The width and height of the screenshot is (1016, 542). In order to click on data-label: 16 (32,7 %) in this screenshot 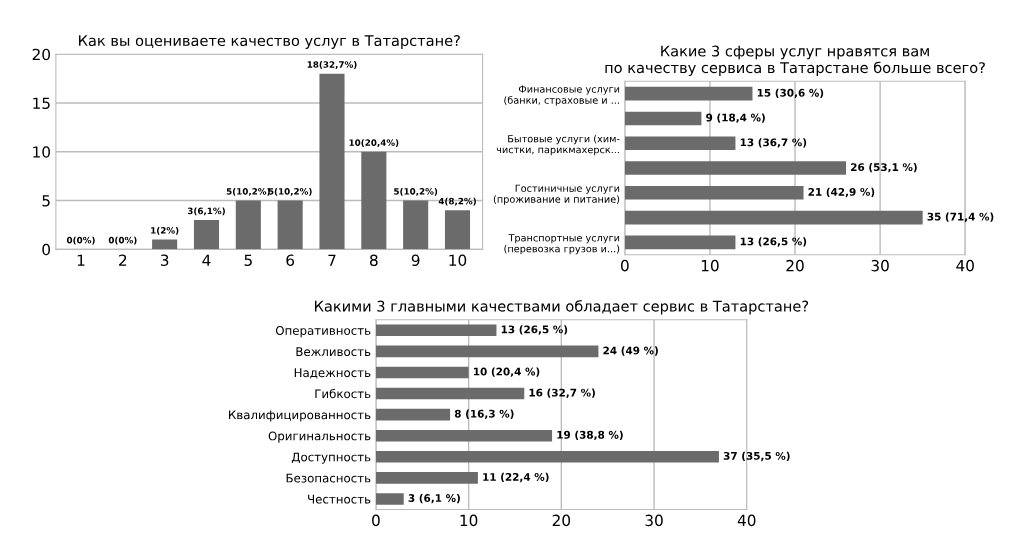, I will do `click(562, 393)`.